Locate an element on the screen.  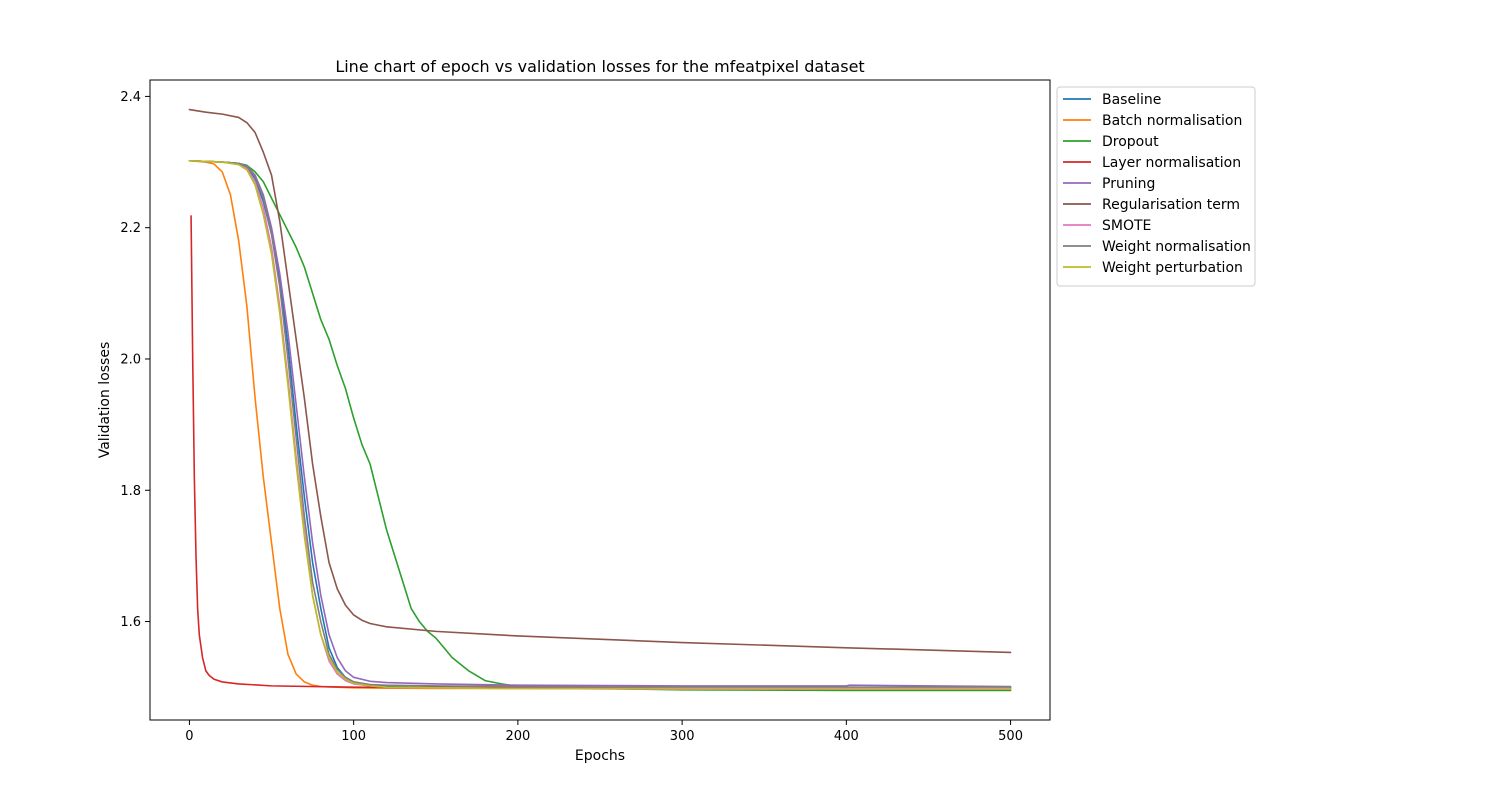
x-tick-label: 100 is located at coordinates (353, 736).